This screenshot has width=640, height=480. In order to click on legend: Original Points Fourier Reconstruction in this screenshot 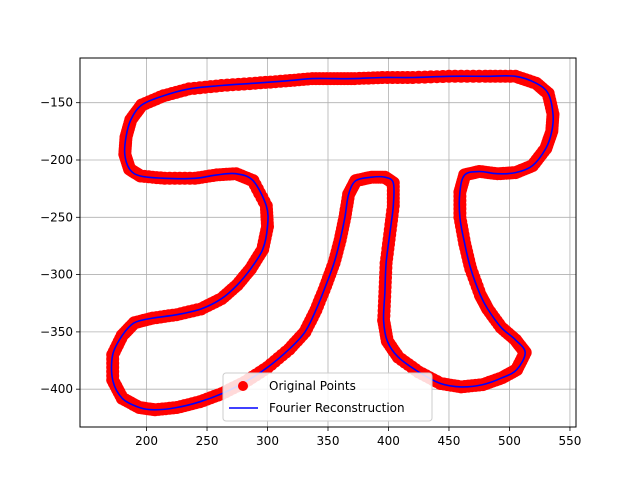, I will do `click(327, 397)`.